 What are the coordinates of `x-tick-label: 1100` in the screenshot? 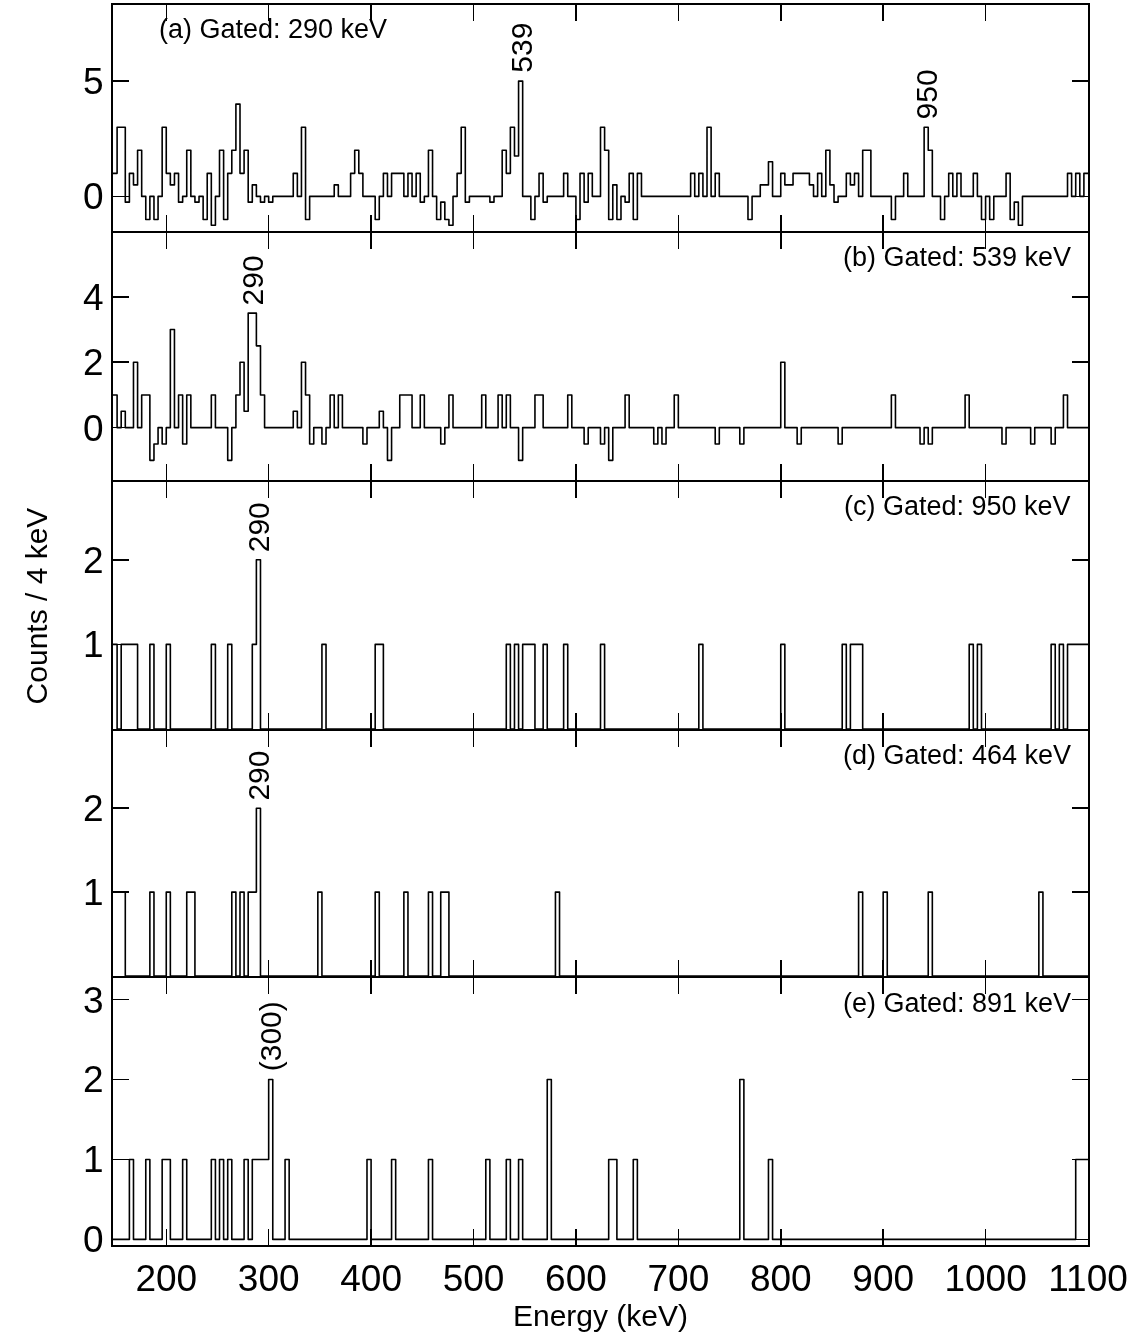 It's located at (1088, 1279).